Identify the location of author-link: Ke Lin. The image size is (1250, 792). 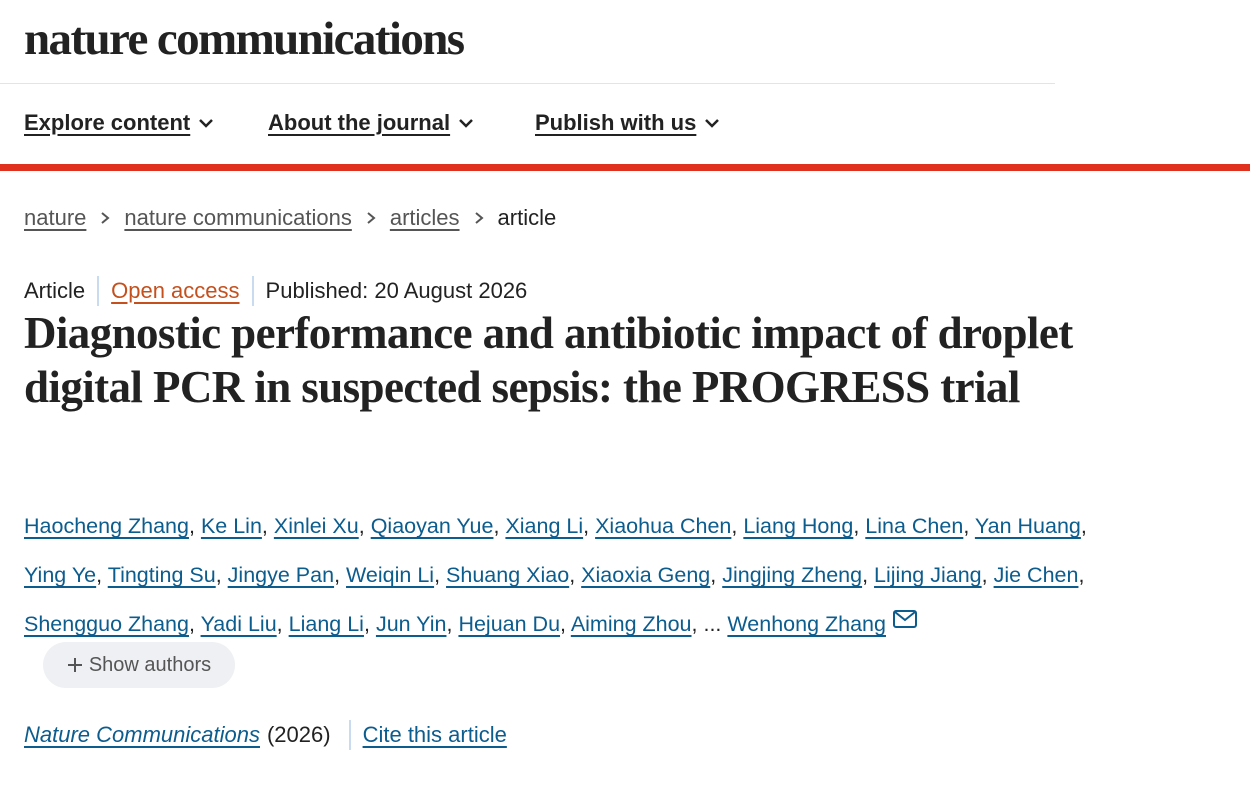
(231, 526).